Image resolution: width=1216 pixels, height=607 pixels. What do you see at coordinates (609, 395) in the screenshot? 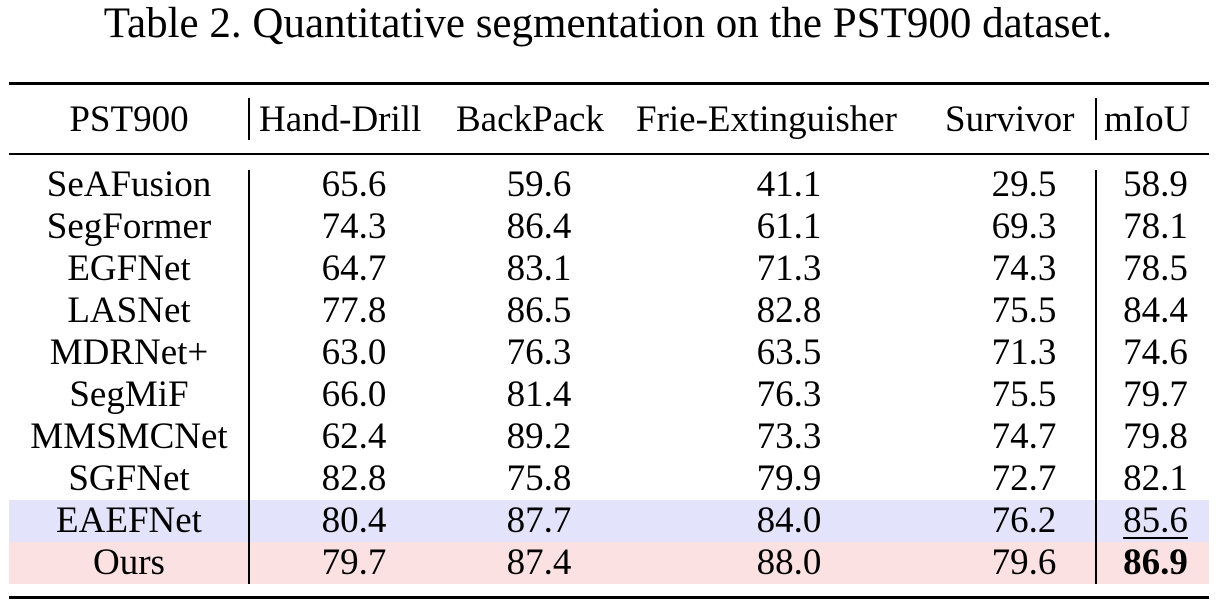
I see `table-row: SegMiF 66.0 81.4 76.3 75.5 79.7` at bounding box center [609, 395].